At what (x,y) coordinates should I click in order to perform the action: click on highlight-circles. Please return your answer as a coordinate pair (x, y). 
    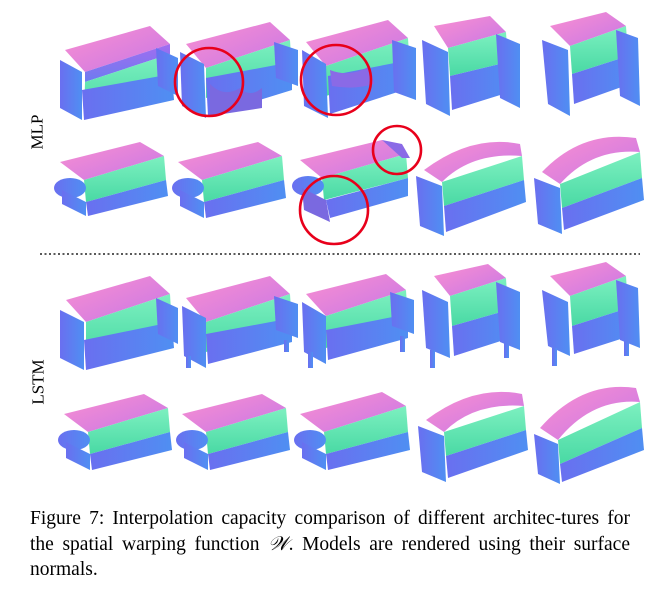
    Looking at the image, I should click on (298, 144).